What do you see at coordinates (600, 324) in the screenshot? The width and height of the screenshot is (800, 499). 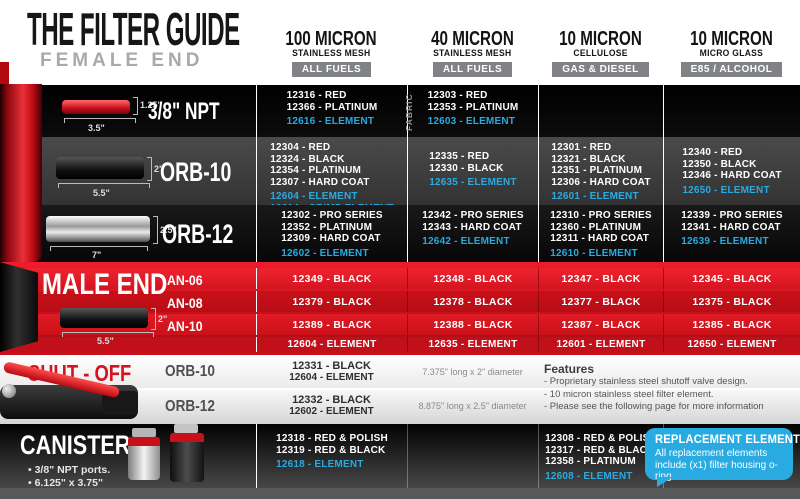 I see `cell-an10-cellulose: 12387 - BLACK` at bounding box center [600, 324].